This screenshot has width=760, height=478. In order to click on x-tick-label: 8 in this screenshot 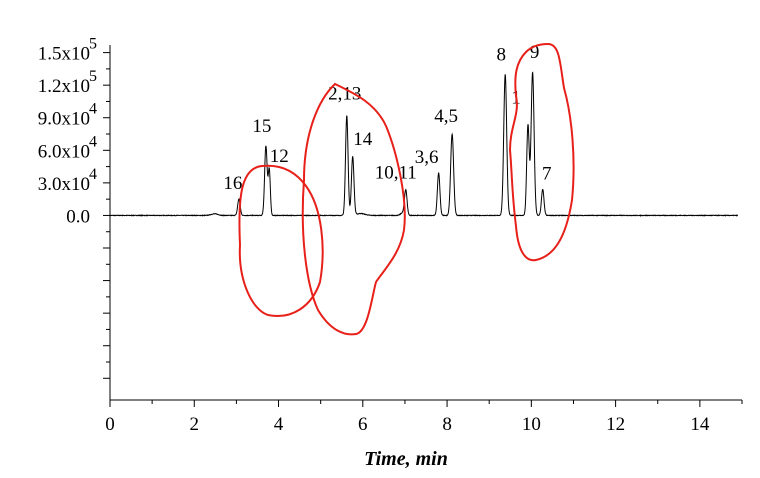, I will do `click(447, 424)`.